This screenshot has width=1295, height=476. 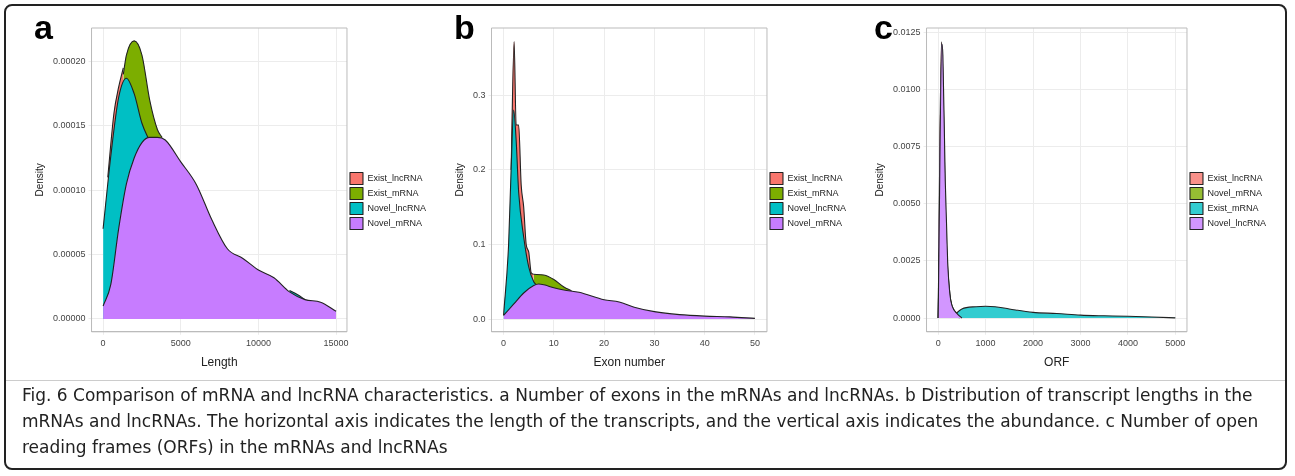 I want to click on y-tick-label: 0.00000, so click(x=69, y=318).